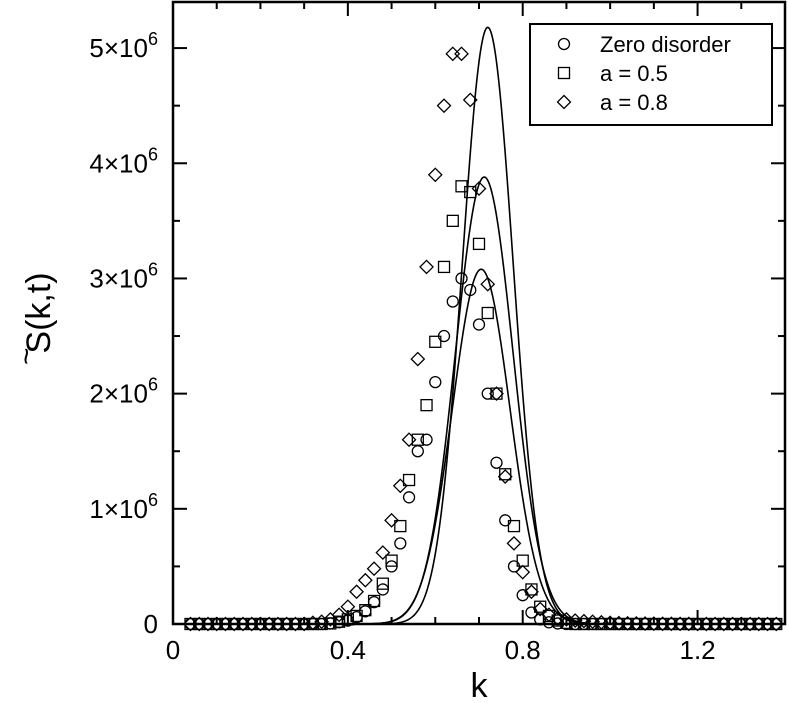 The height and width of the screenshot is (703, 789). I want to click on y-tick-label: 2×10⁶, so click(123, 392).